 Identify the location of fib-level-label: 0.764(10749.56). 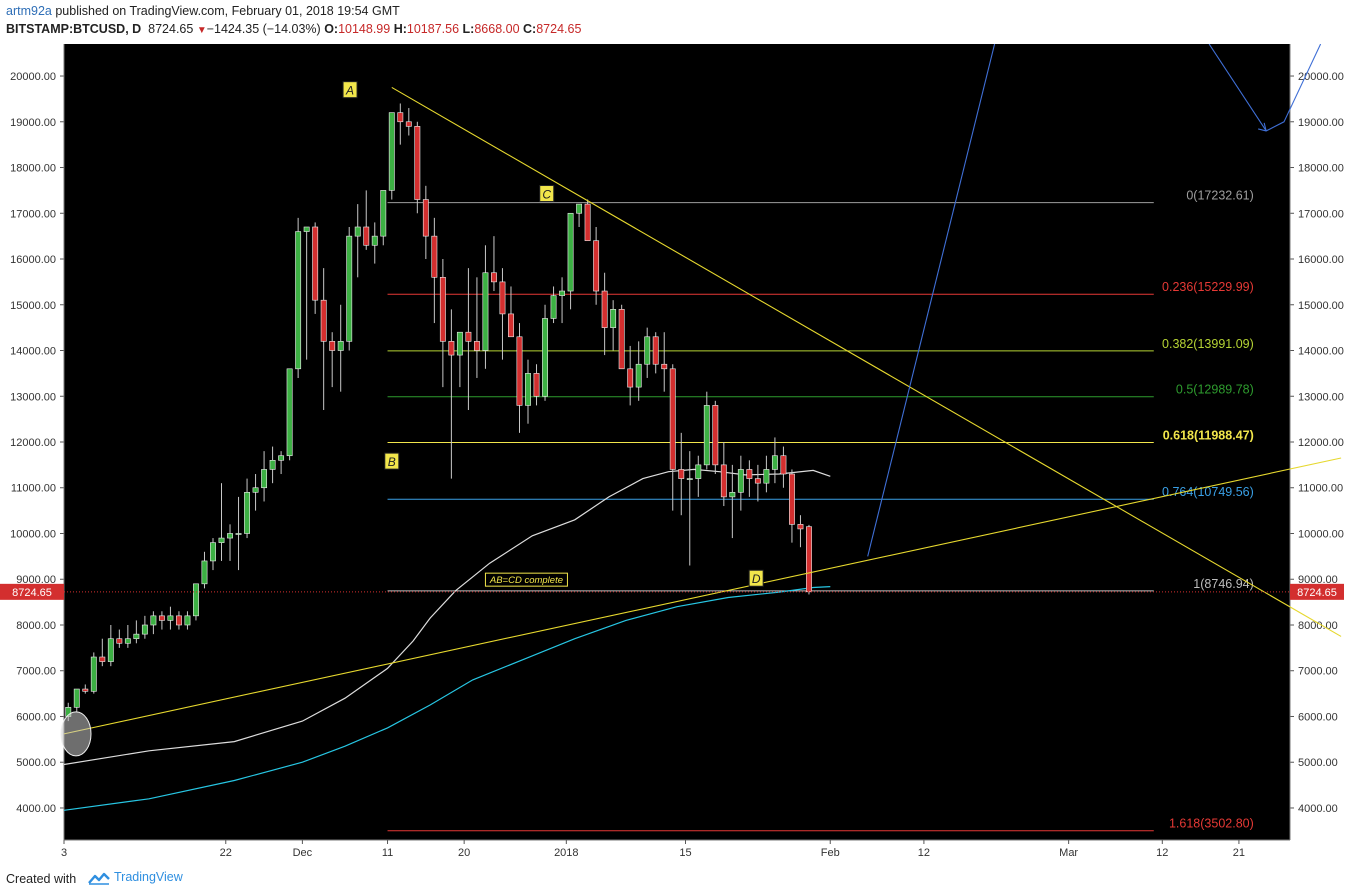
(1208, 492).